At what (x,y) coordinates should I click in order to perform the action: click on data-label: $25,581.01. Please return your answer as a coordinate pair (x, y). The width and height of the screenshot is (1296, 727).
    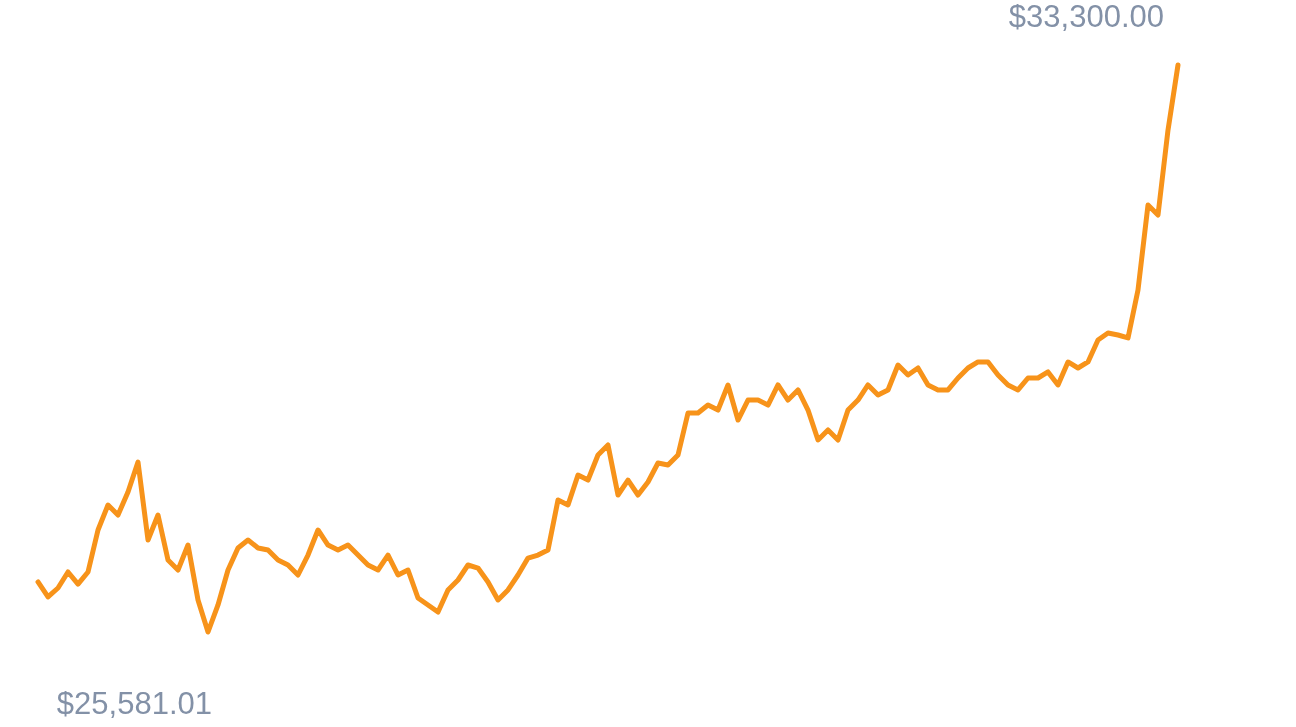
    Looking at the image, I should click on (134, 703).